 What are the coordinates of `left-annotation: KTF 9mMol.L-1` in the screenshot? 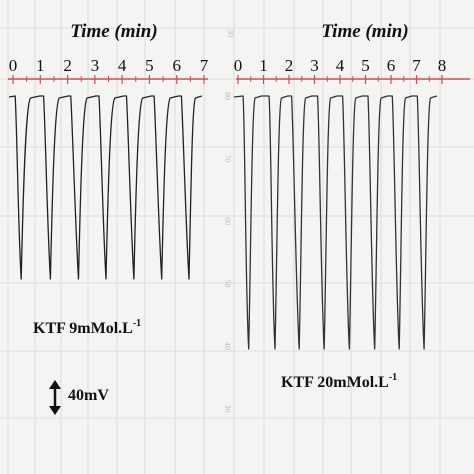 It's located at (87, 327).